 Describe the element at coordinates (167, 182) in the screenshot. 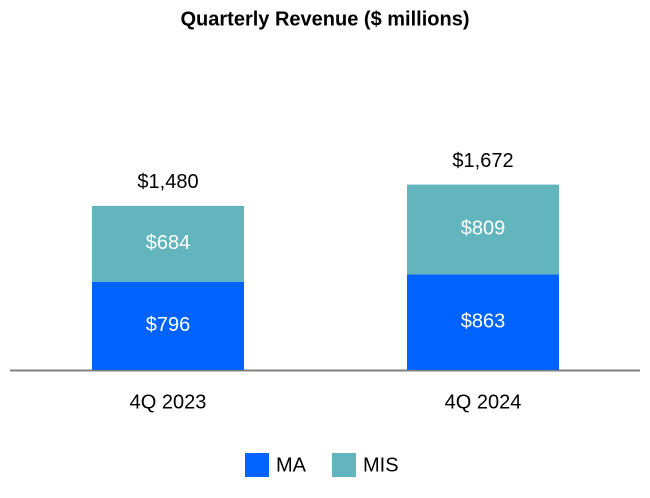

I see `total-label: $1,480` at that location.